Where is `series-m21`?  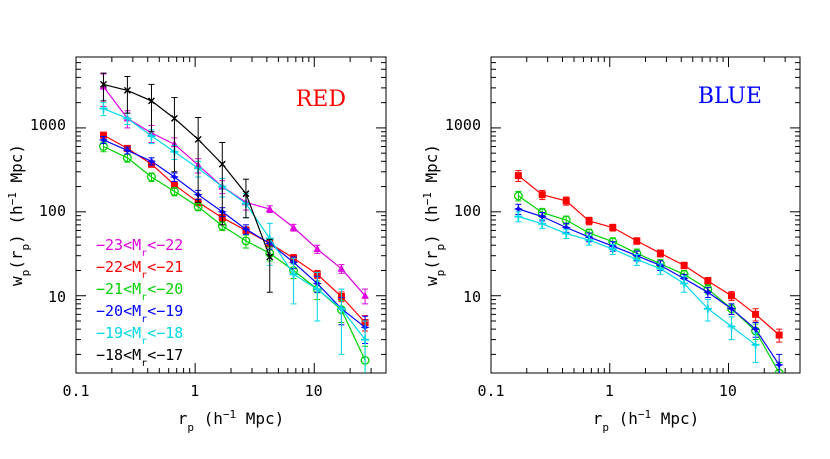 series-m21 is located at coordinates (648, 281).